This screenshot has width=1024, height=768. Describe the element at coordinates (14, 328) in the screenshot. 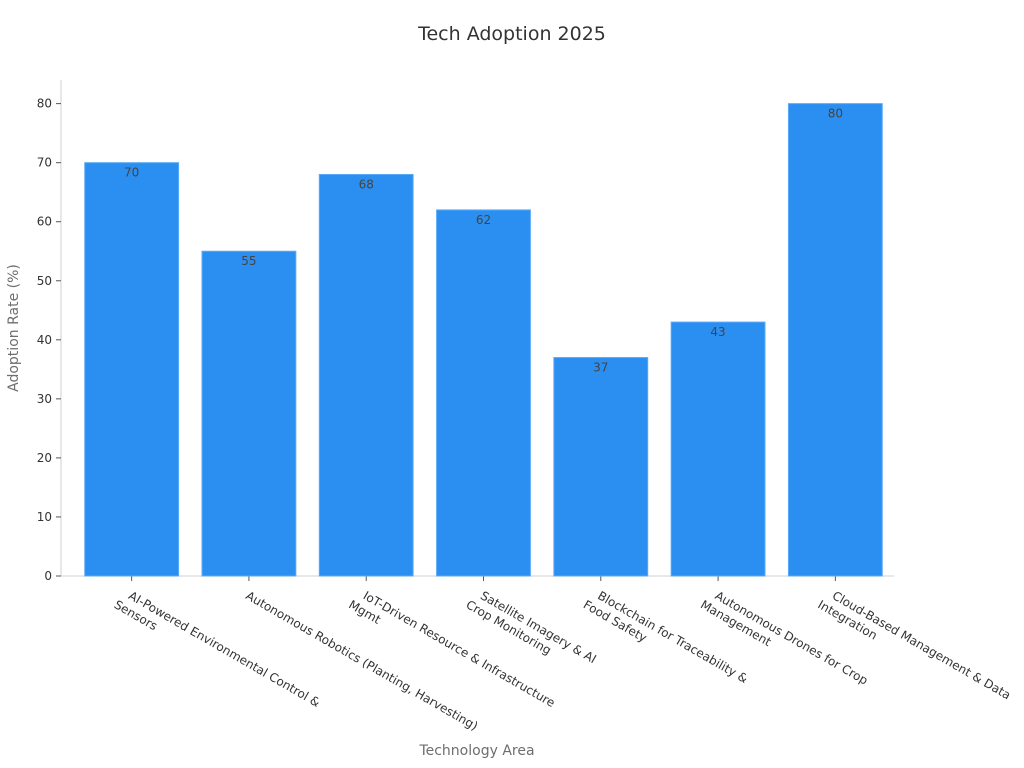

I see `y-axis-title: Adoption Rate (%)` at that location.